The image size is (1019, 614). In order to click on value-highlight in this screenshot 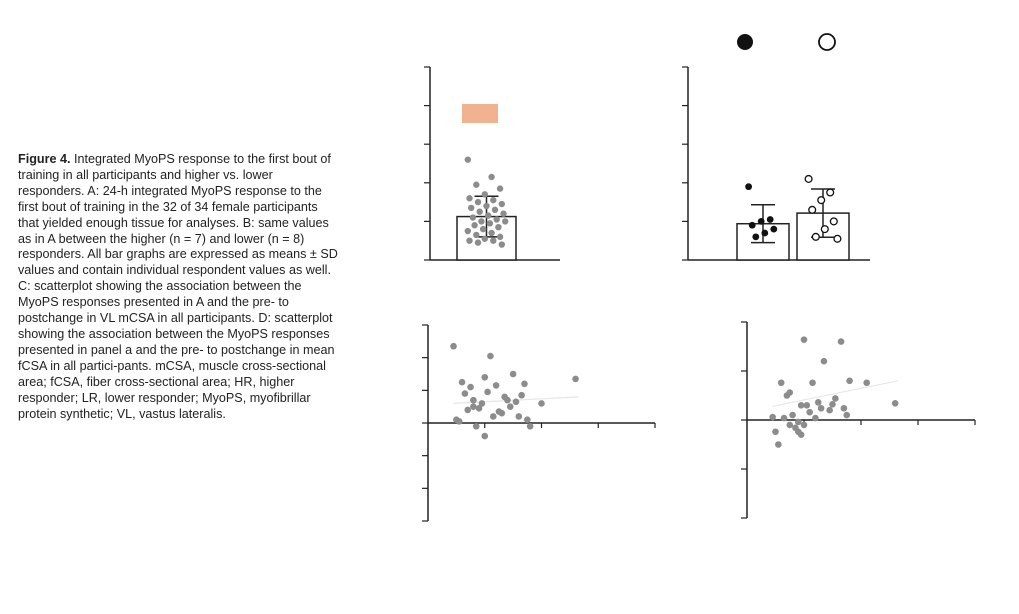, I will do `click(480, 113)`.